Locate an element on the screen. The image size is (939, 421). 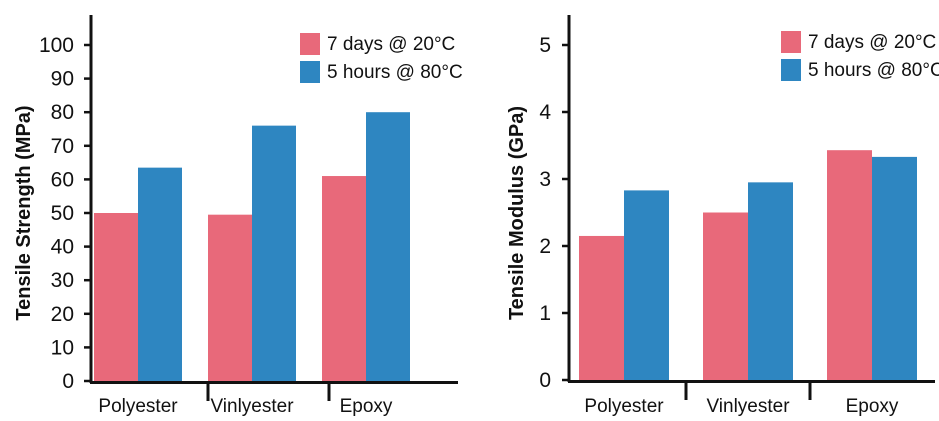
chart1-y-tick-label-80: 80 is located at coordinates (62, 112).